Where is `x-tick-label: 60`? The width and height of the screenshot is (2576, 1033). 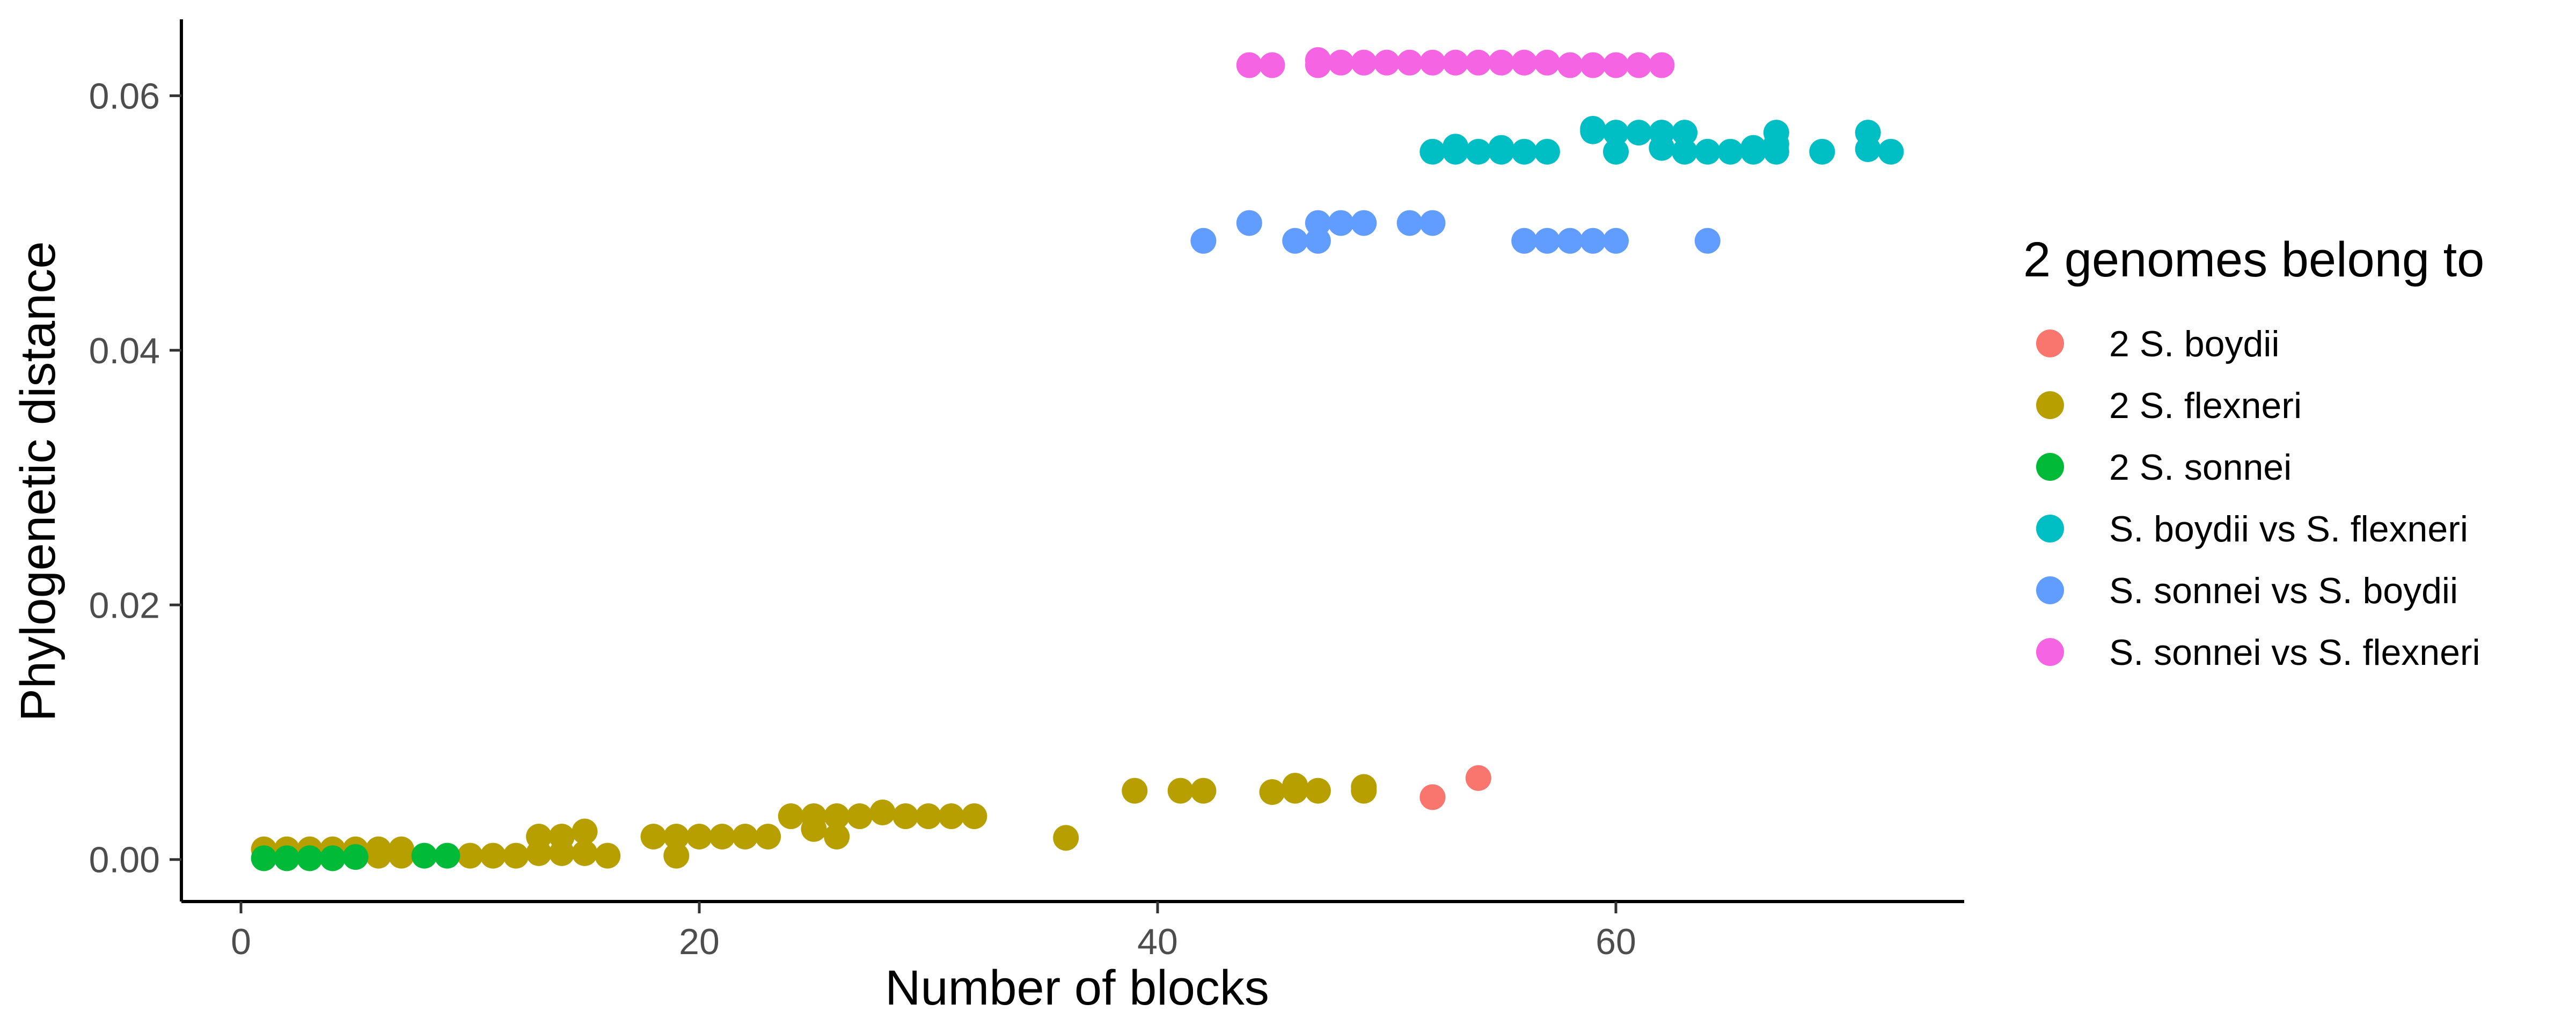
x-tick-label: 60 is located at coordinates (1616, 942).